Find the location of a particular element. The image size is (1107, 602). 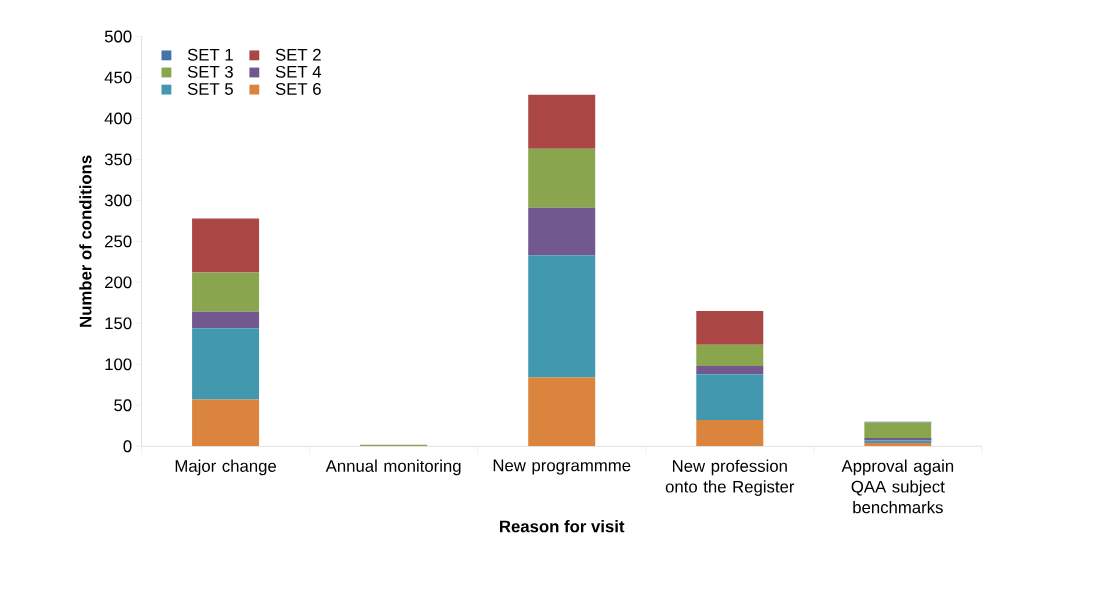

legend-label: SET 1 is located at coordinates (210, 54).